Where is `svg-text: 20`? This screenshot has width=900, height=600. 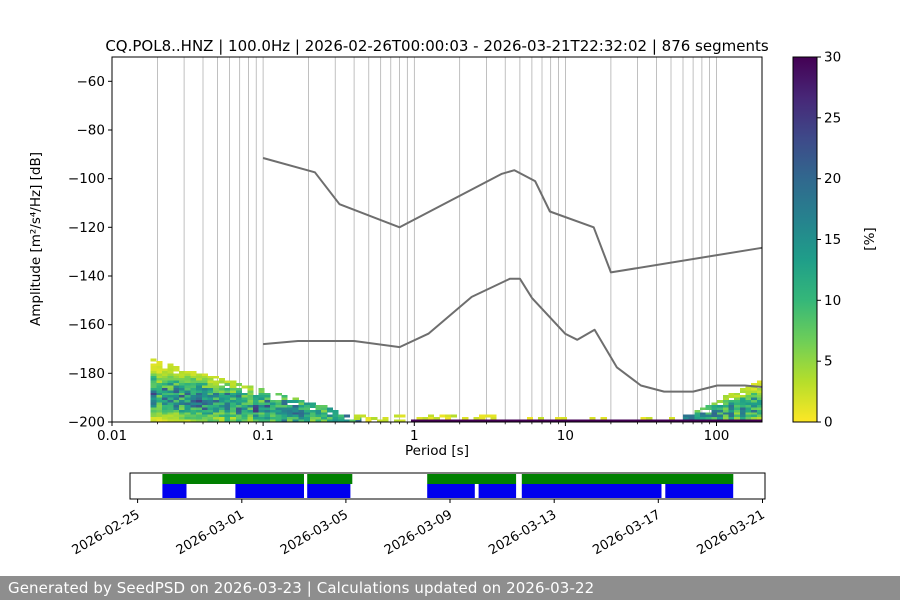 svg-text: 20 is located at coordinates (832, 179).